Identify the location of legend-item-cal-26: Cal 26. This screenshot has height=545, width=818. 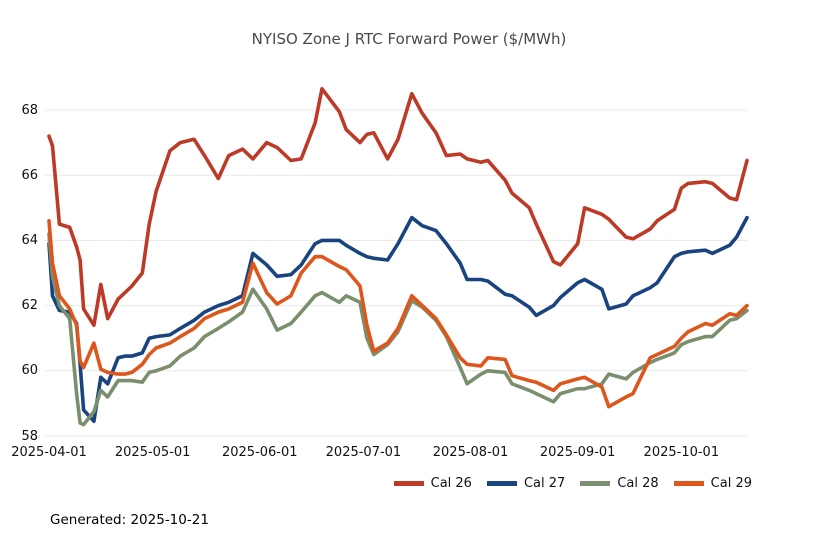
(432, 483).